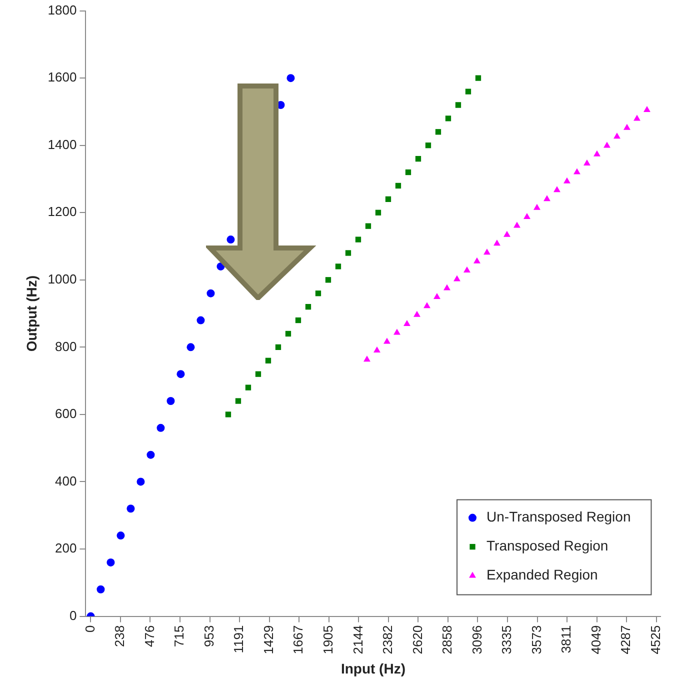 The width and height of the screenshot is (675, 686). I want to click on y-tick-label: 400, so click(66, 480).